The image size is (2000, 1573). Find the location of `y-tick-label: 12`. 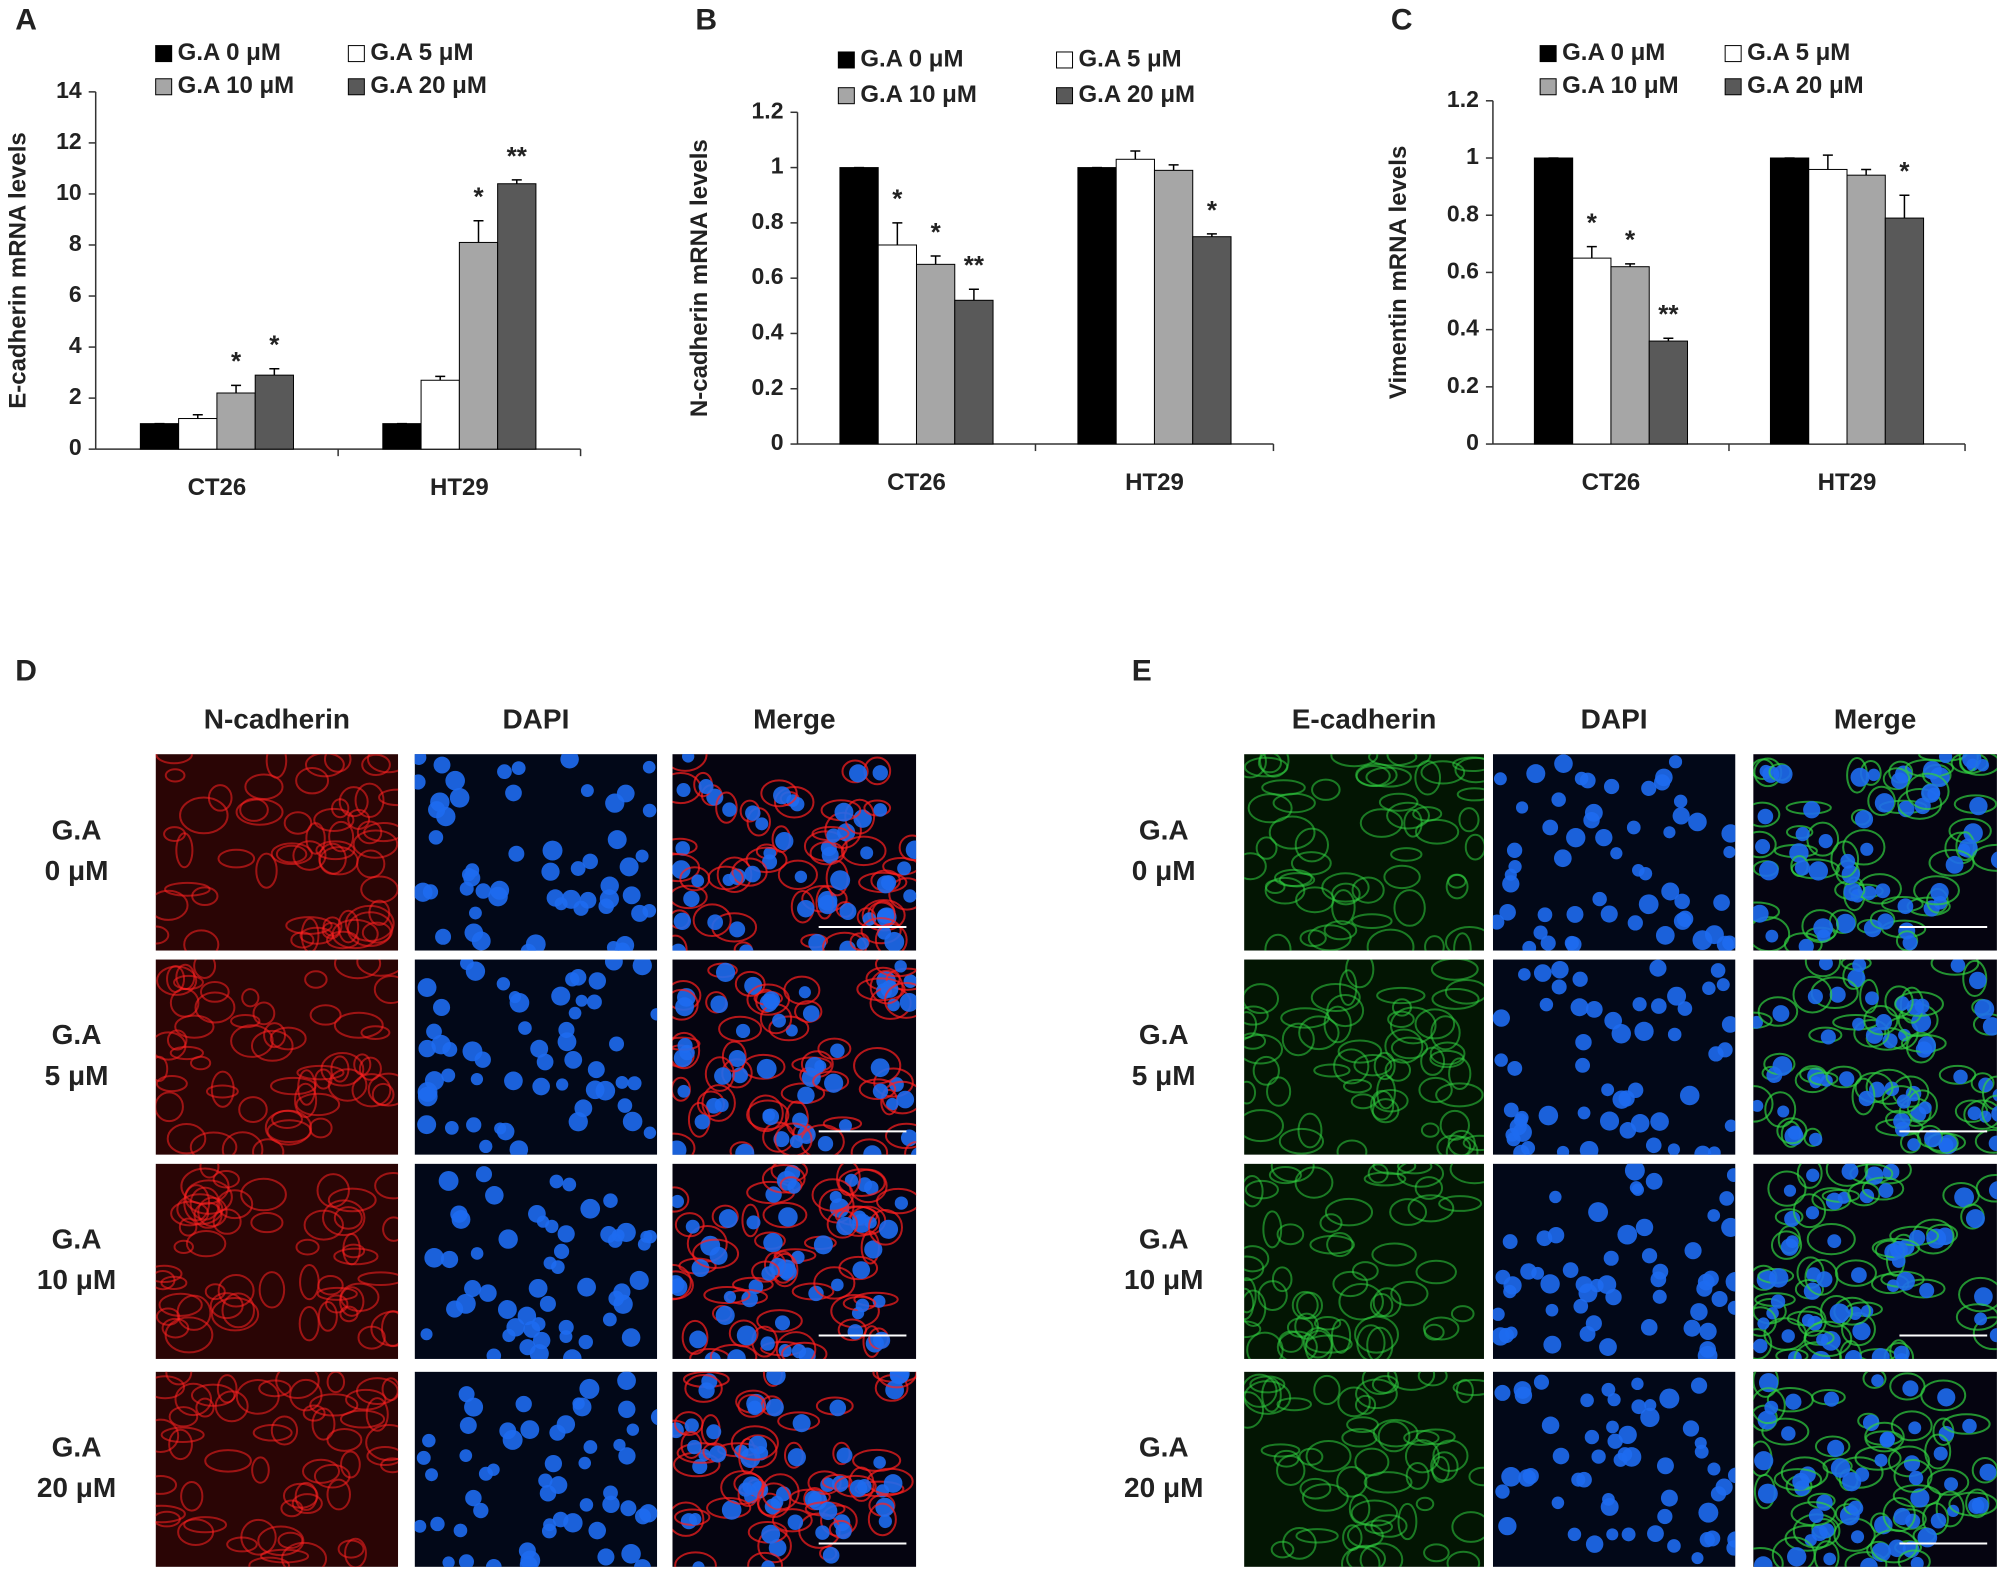

y-tick-label: 12 is located at coordinates (69, 141).